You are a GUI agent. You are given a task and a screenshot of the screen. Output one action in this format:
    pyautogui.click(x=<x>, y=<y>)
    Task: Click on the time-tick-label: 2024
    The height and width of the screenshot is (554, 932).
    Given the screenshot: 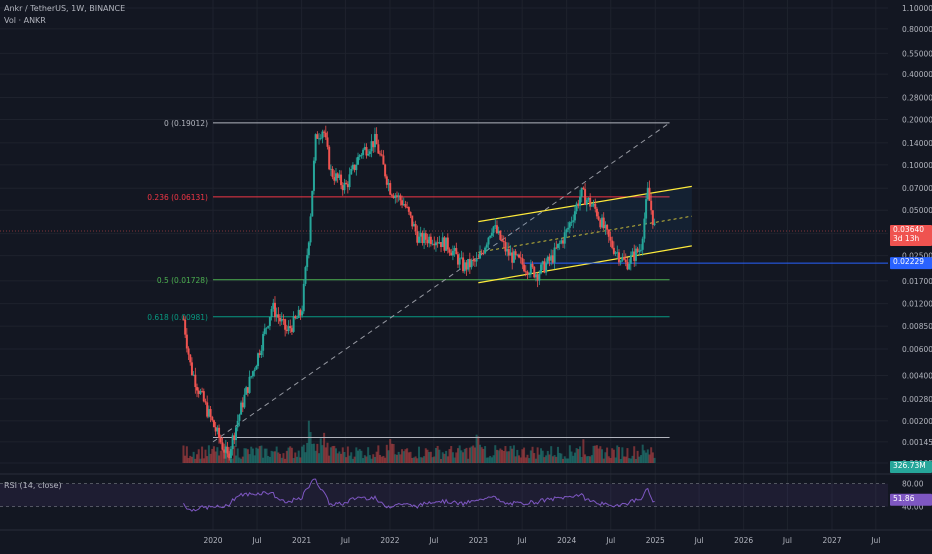 What is the action you would take?
    pyautogui.click(x=566, y=540)
    